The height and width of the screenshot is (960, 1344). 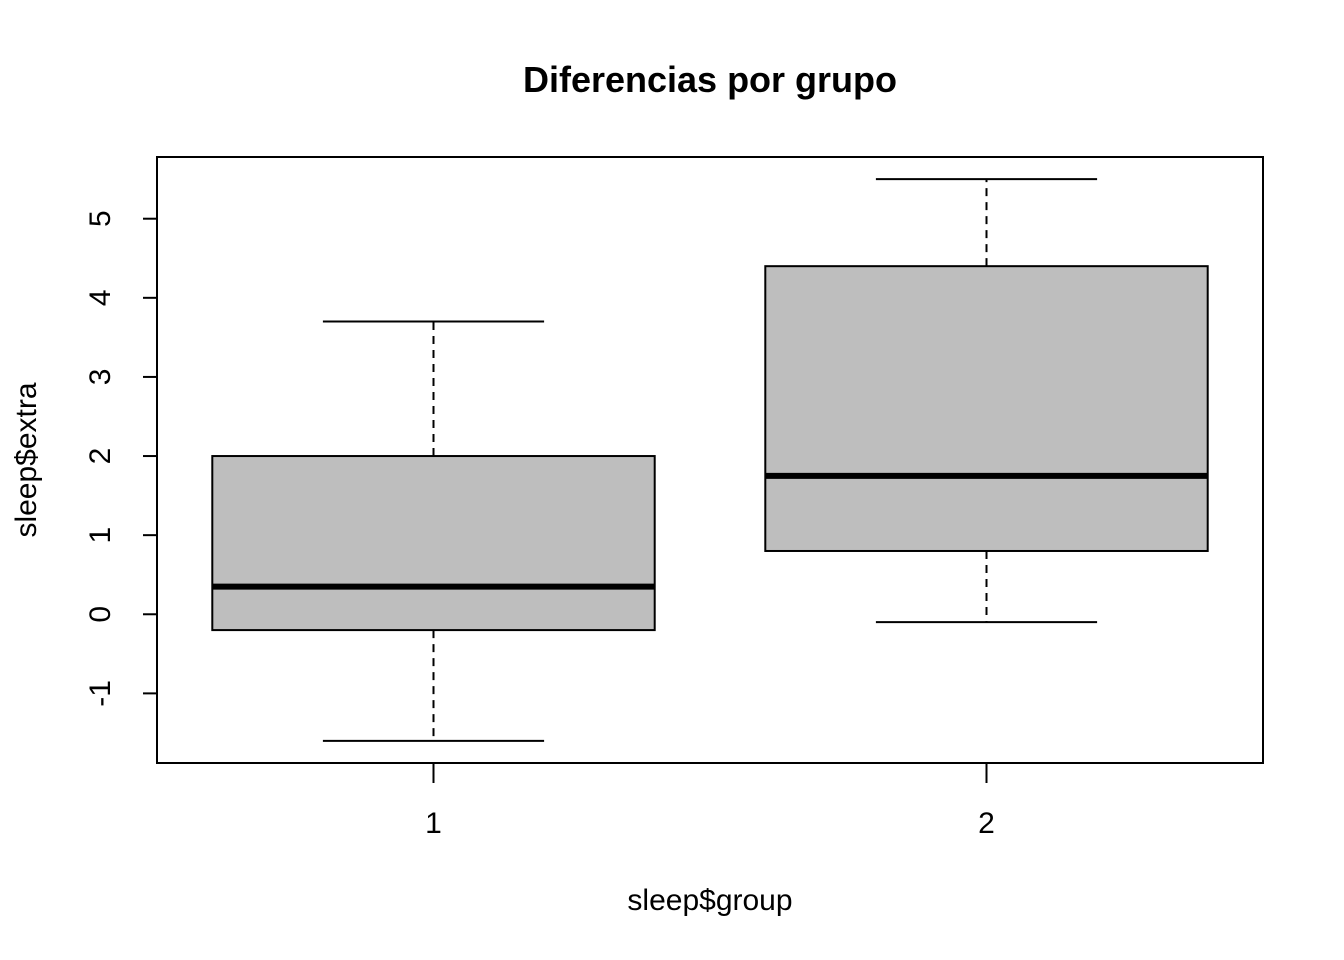 What do you see at coordinates (100, 297) in the screenshot?
I see `y-tick-label: 4` at bounding box center [100, 297].